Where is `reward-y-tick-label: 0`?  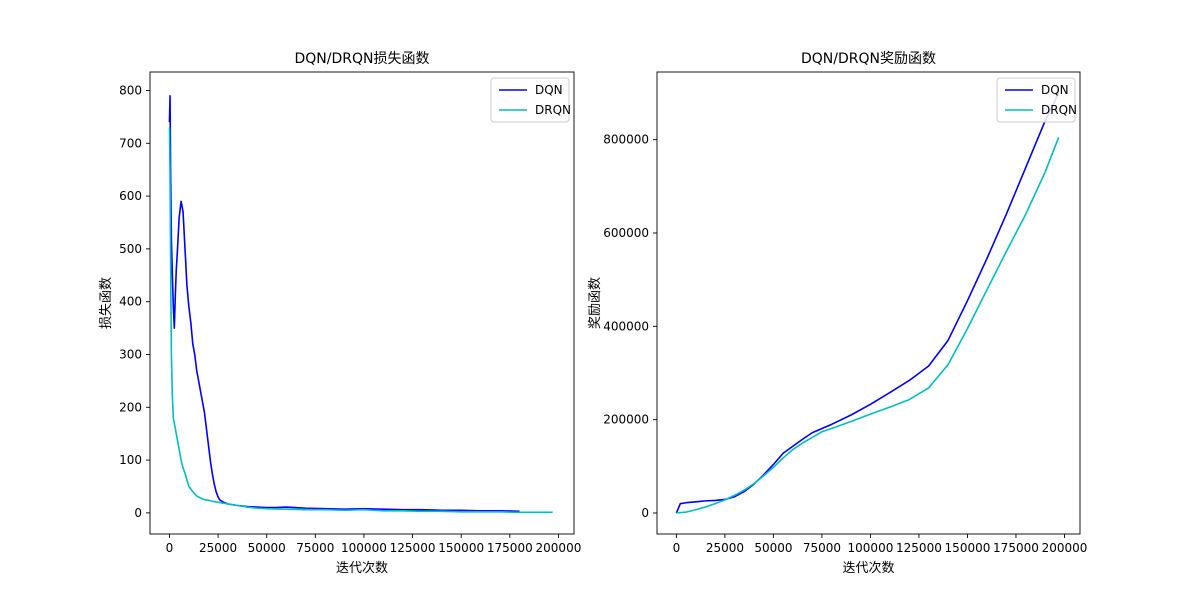
reward-y-tick-label: 0 is located at coordinates (645, 513).